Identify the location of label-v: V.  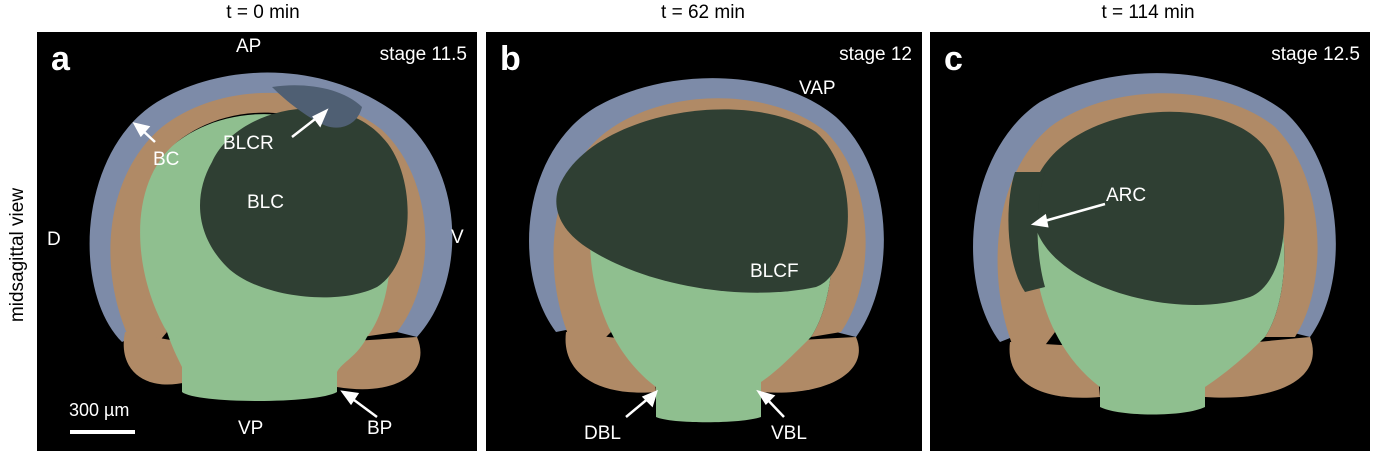
(457, 237).